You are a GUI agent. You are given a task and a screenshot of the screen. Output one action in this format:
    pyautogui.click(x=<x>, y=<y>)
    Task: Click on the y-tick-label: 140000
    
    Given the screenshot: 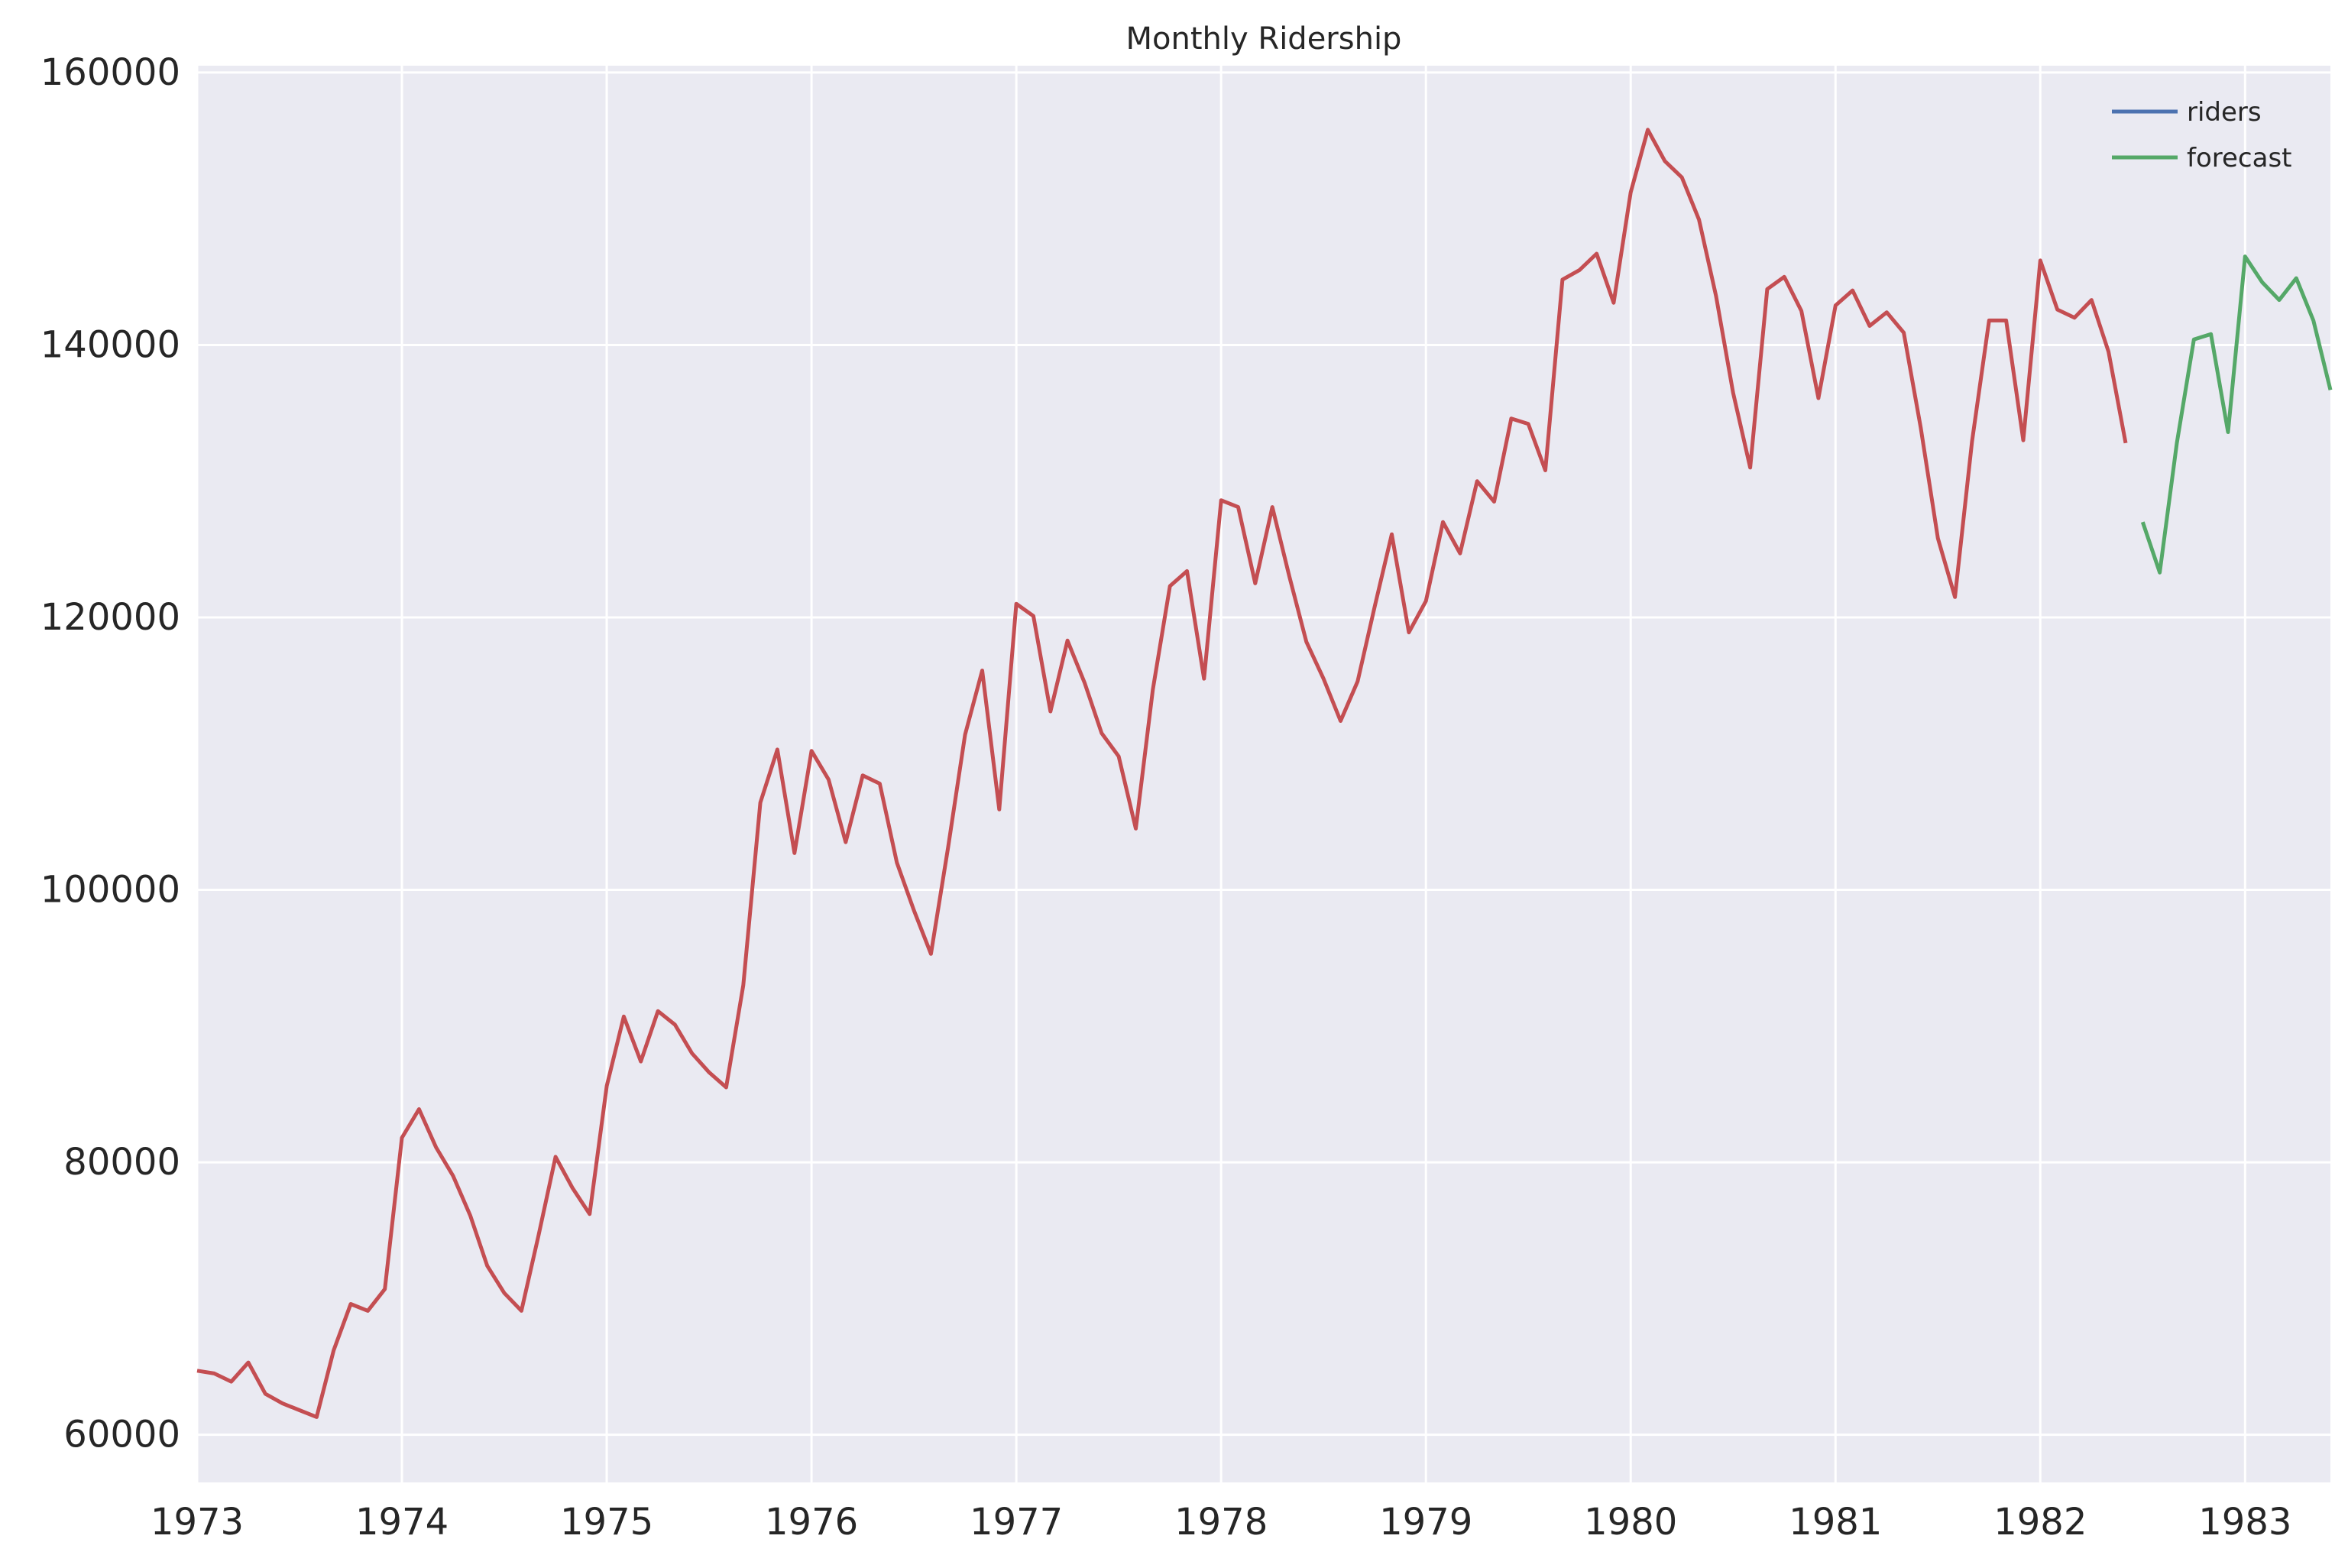 What is the action you would take?
    pyautogui.click(x=110, y=344)
    